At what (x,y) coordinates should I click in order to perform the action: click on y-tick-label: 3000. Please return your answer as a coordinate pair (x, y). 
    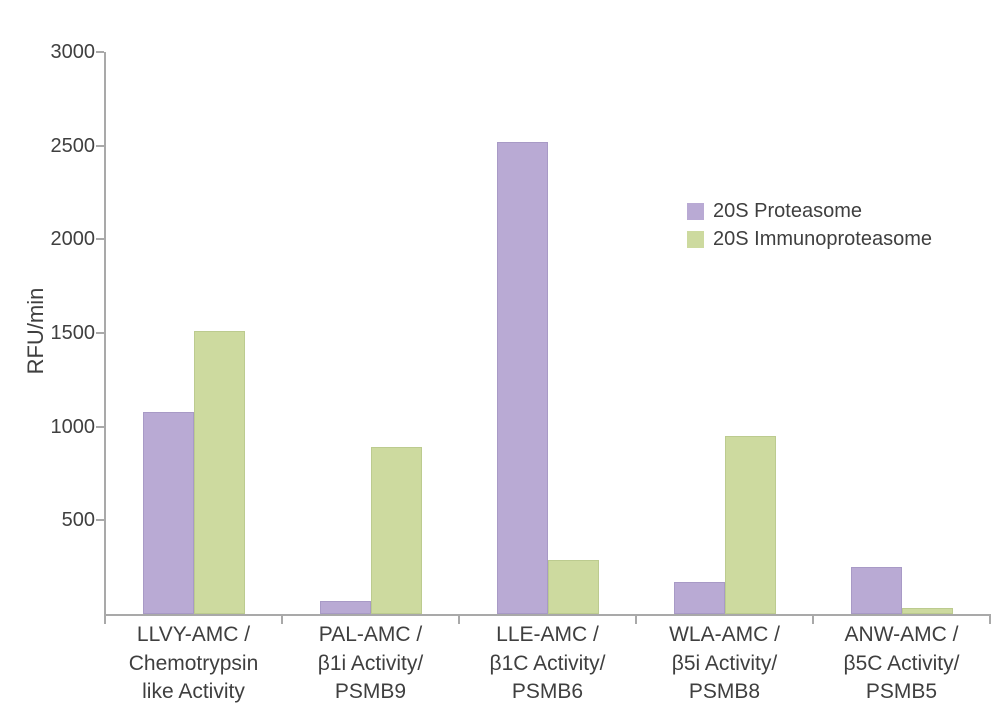
    Looking at the image, I should click on (73, 51).